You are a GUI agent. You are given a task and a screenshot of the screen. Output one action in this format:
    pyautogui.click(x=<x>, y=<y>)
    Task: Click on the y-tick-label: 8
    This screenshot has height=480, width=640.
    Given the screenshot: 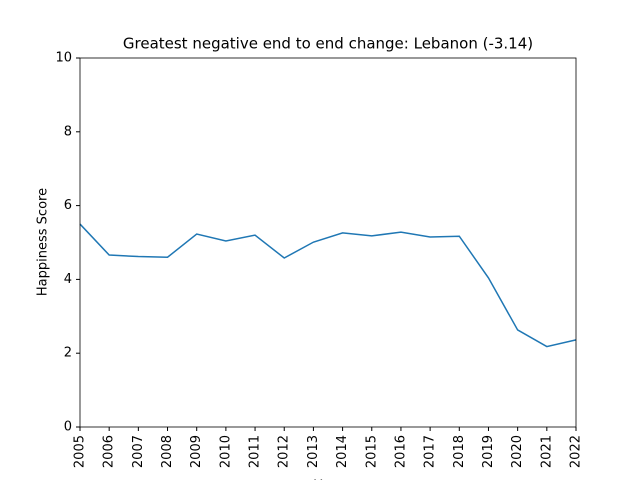 What is the action you would take?
    pyautogui.click(x=68, y=131)
    